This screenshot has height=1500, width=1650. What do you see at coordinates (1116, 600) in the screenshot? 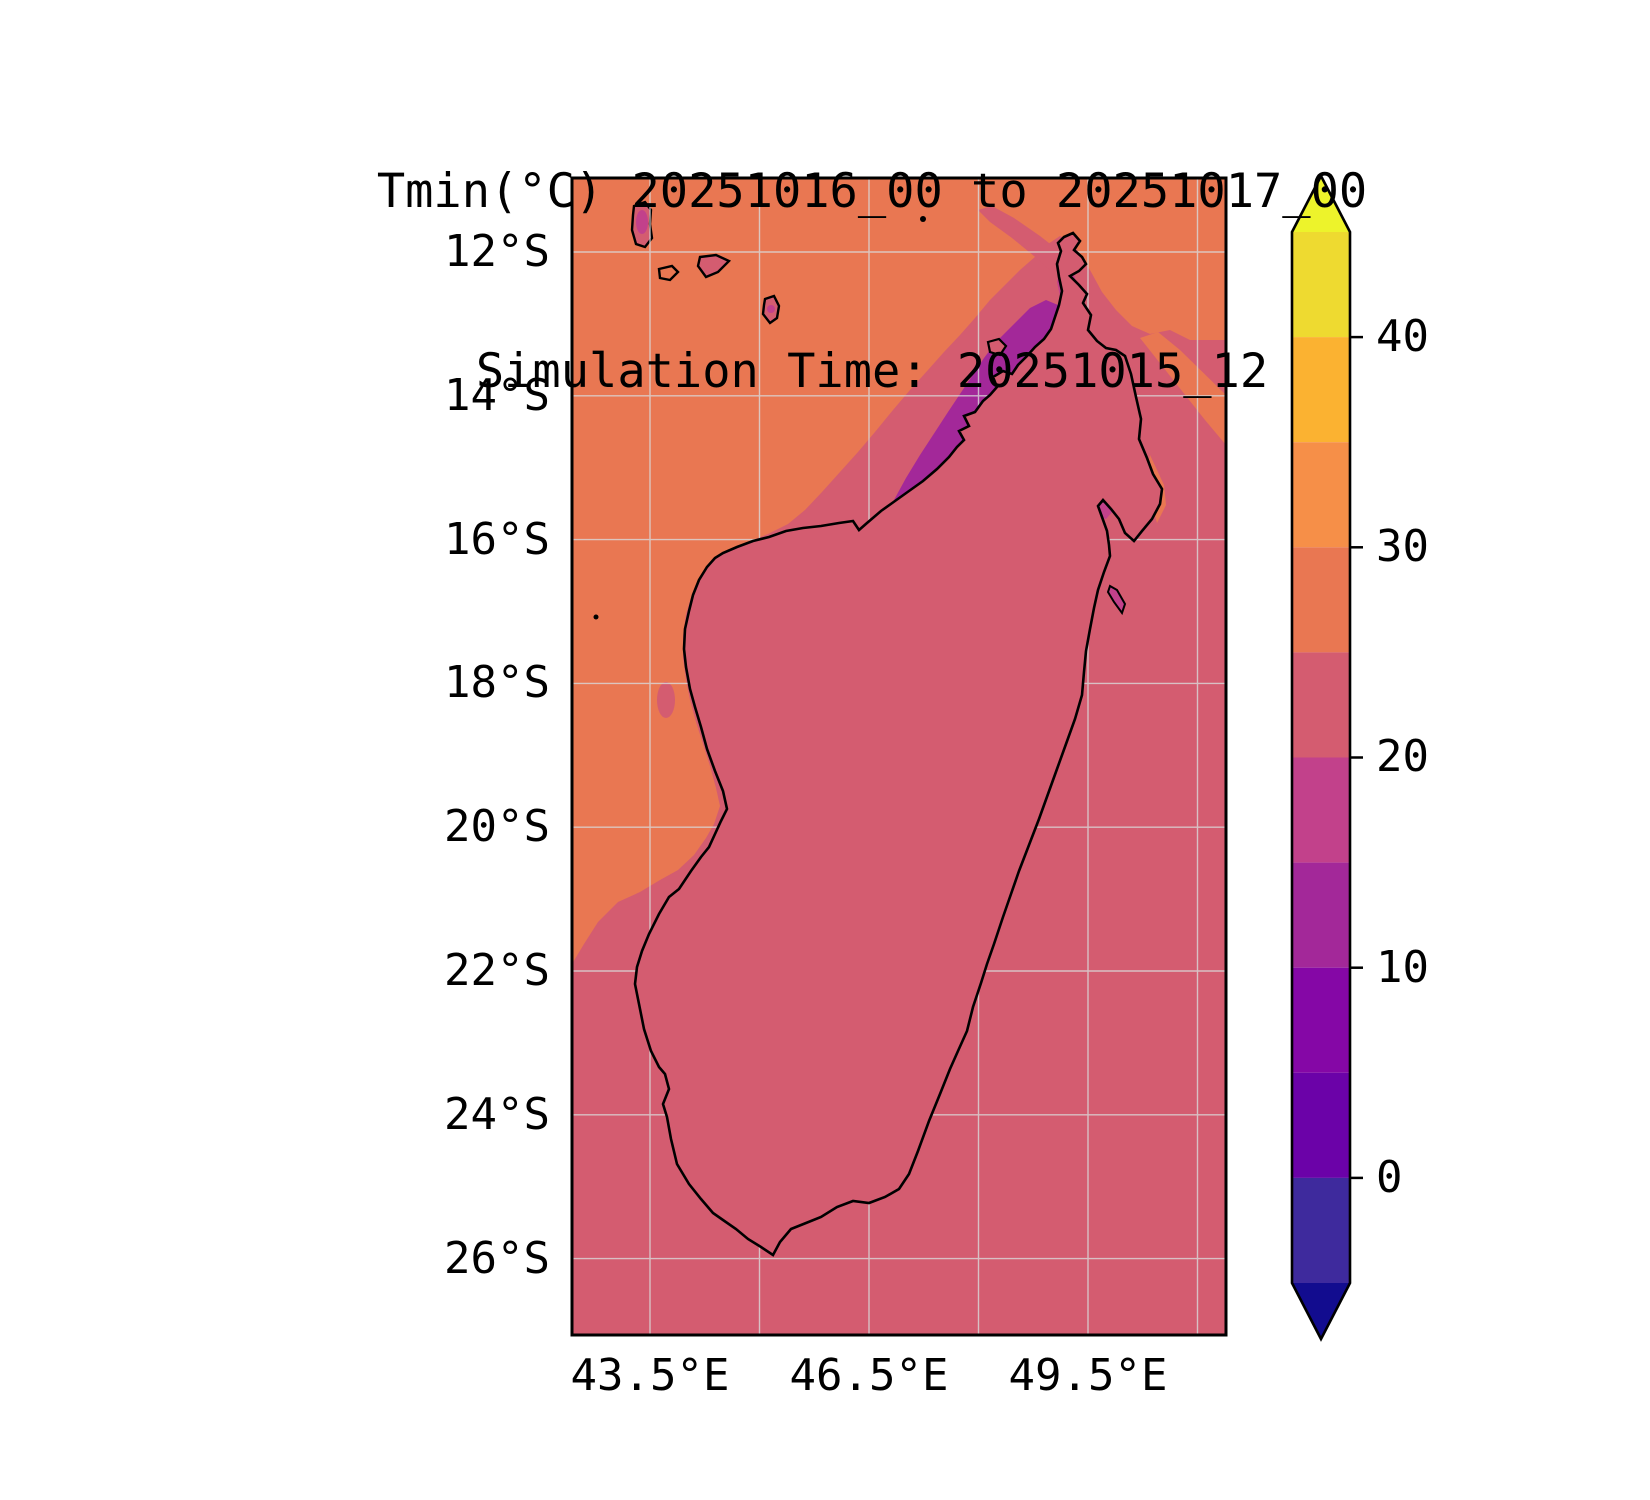
I see `island-sainte-marie` at bounding box center [1116, 600].